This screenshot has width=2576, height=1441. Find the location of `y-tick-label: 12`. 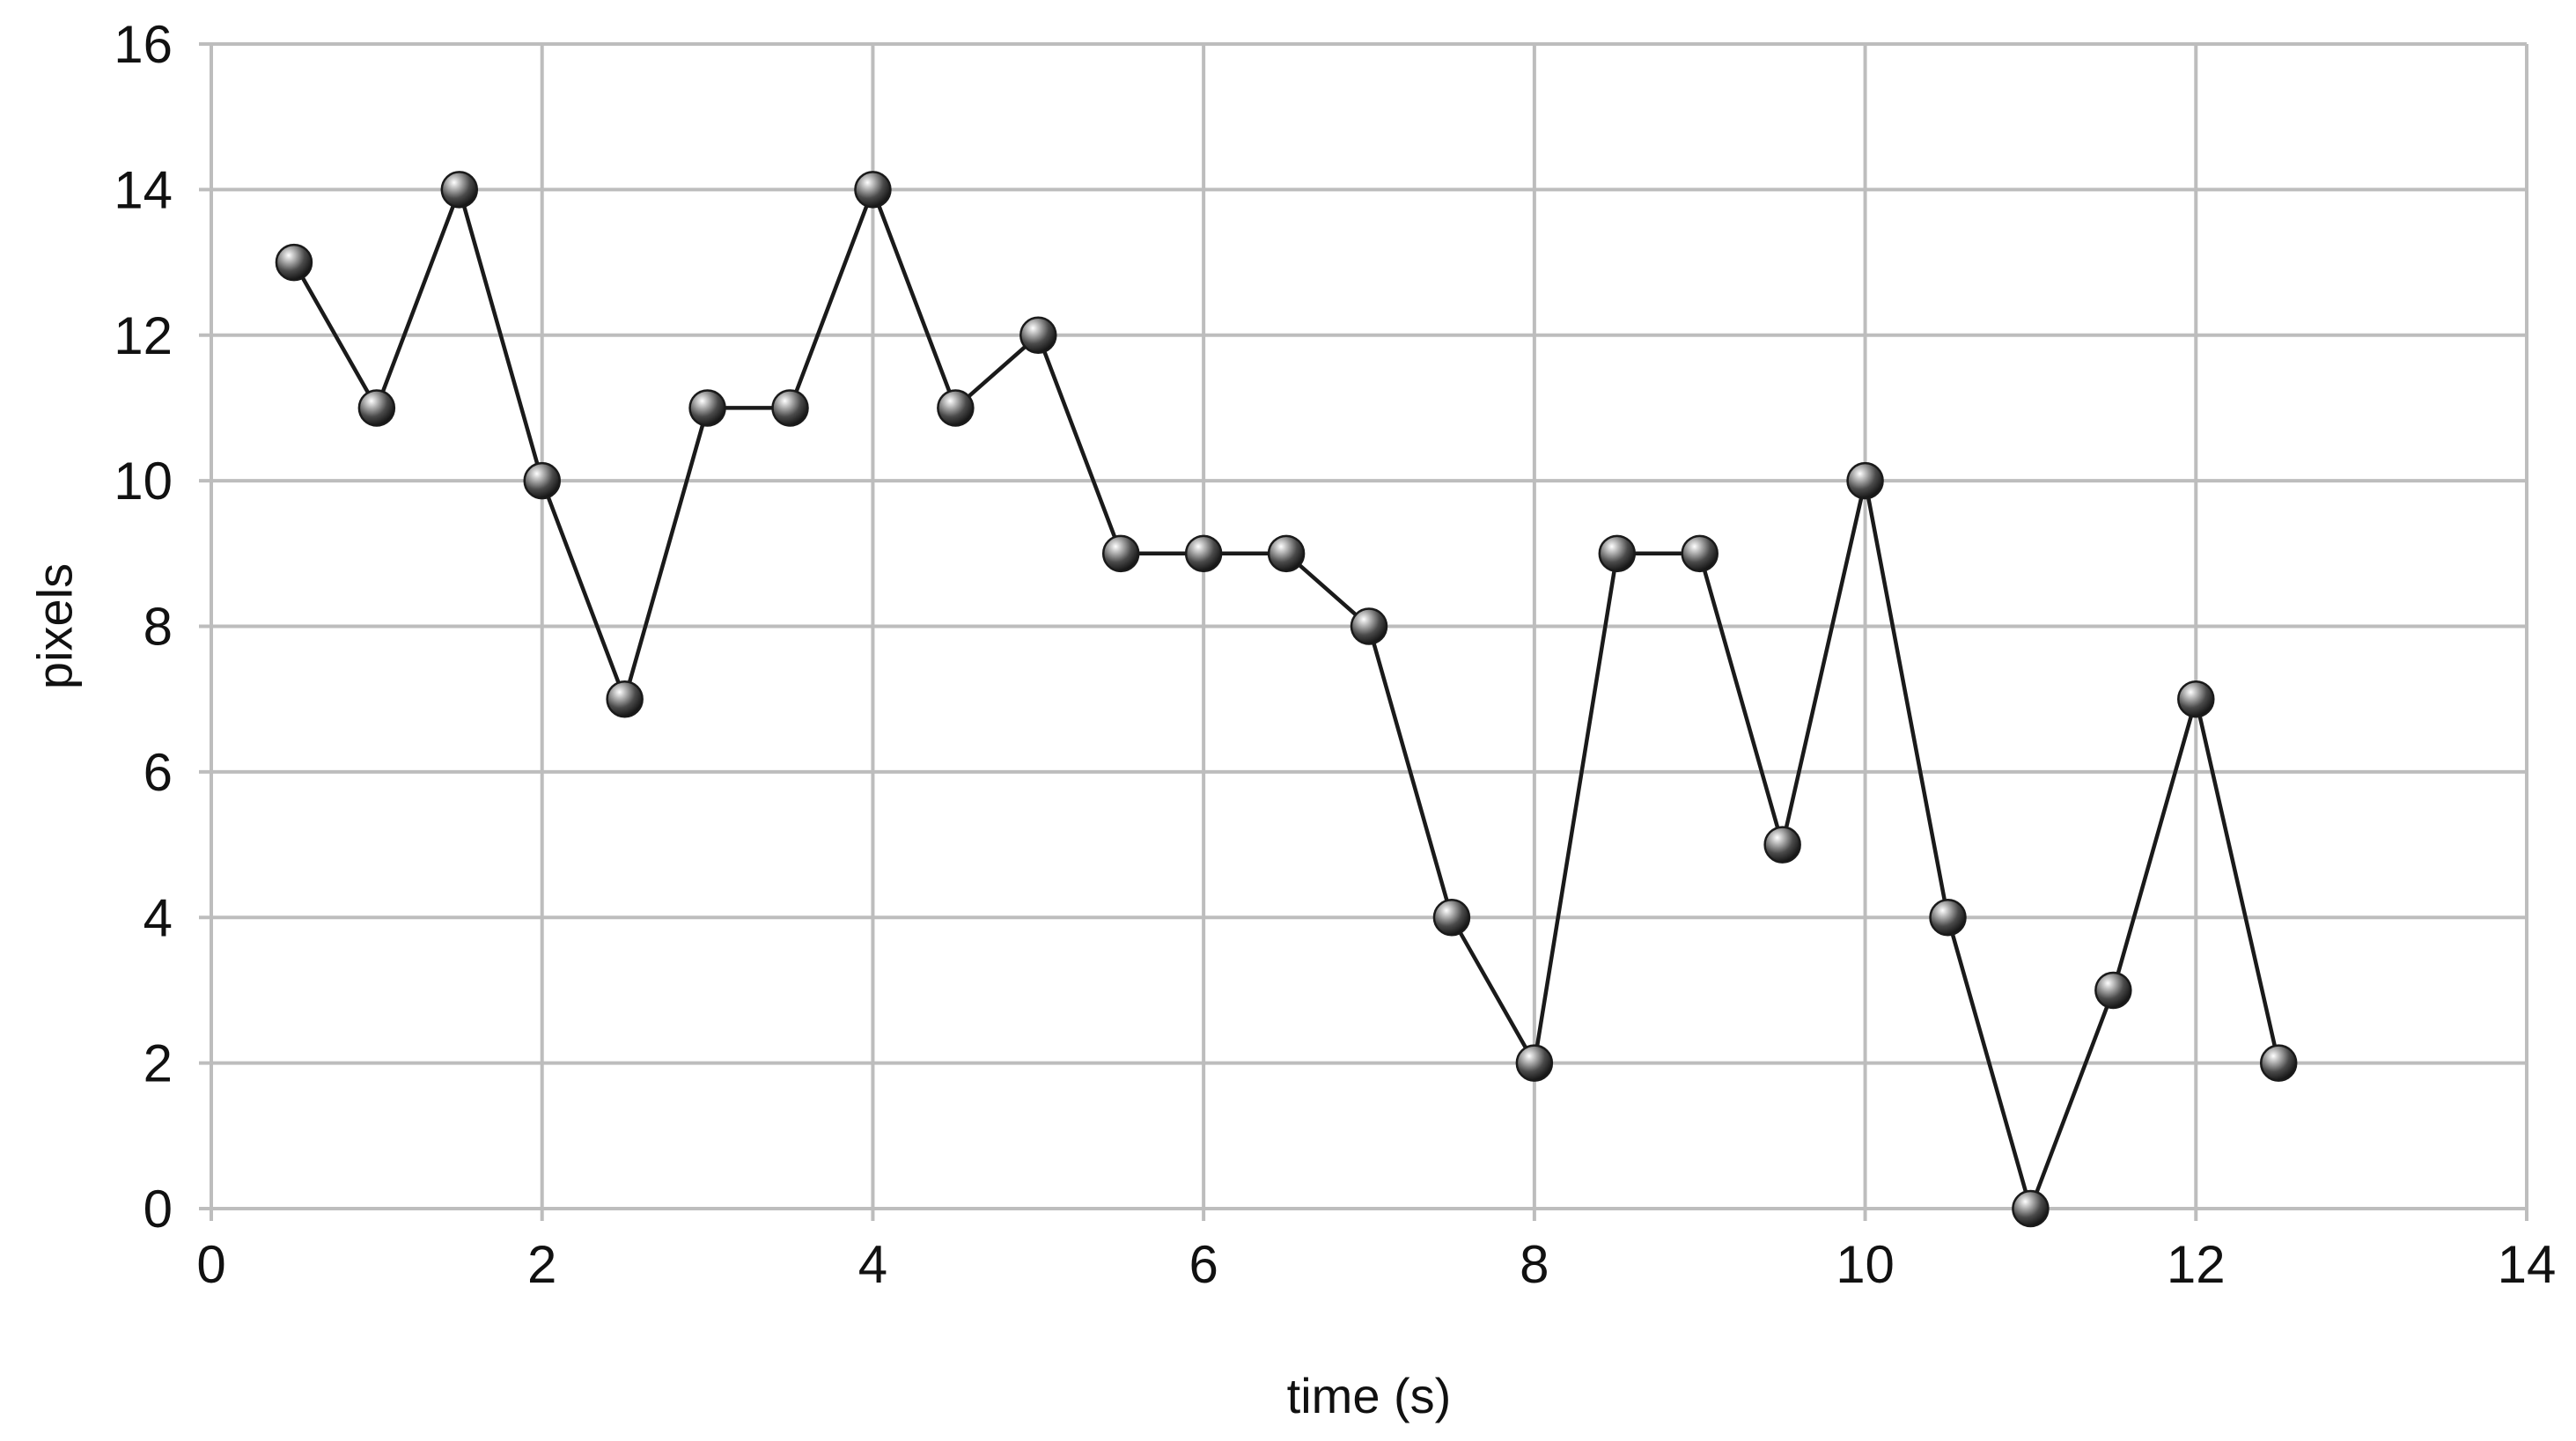

y-tick-label: 12 is located at coordinates (143, 335).